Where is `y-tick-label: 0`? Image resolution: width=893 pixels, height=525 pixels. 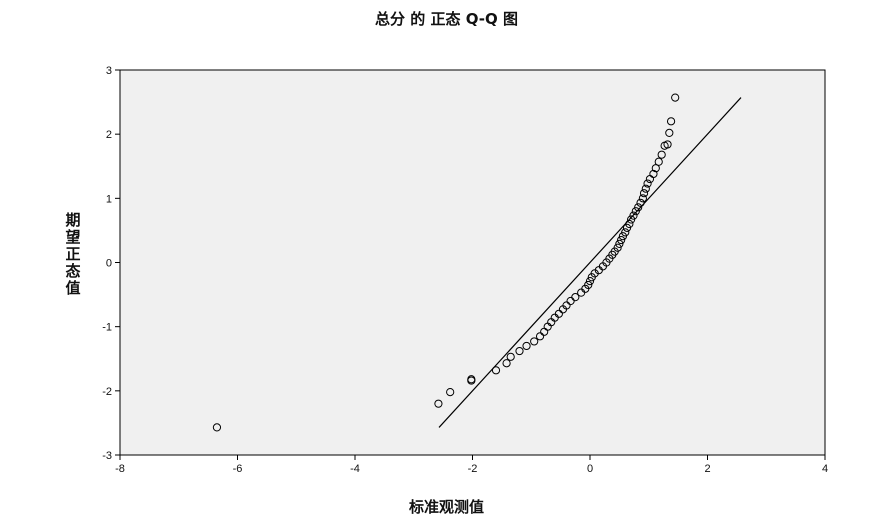 y-tick-label: 0 is located at coordinates (109, 264).